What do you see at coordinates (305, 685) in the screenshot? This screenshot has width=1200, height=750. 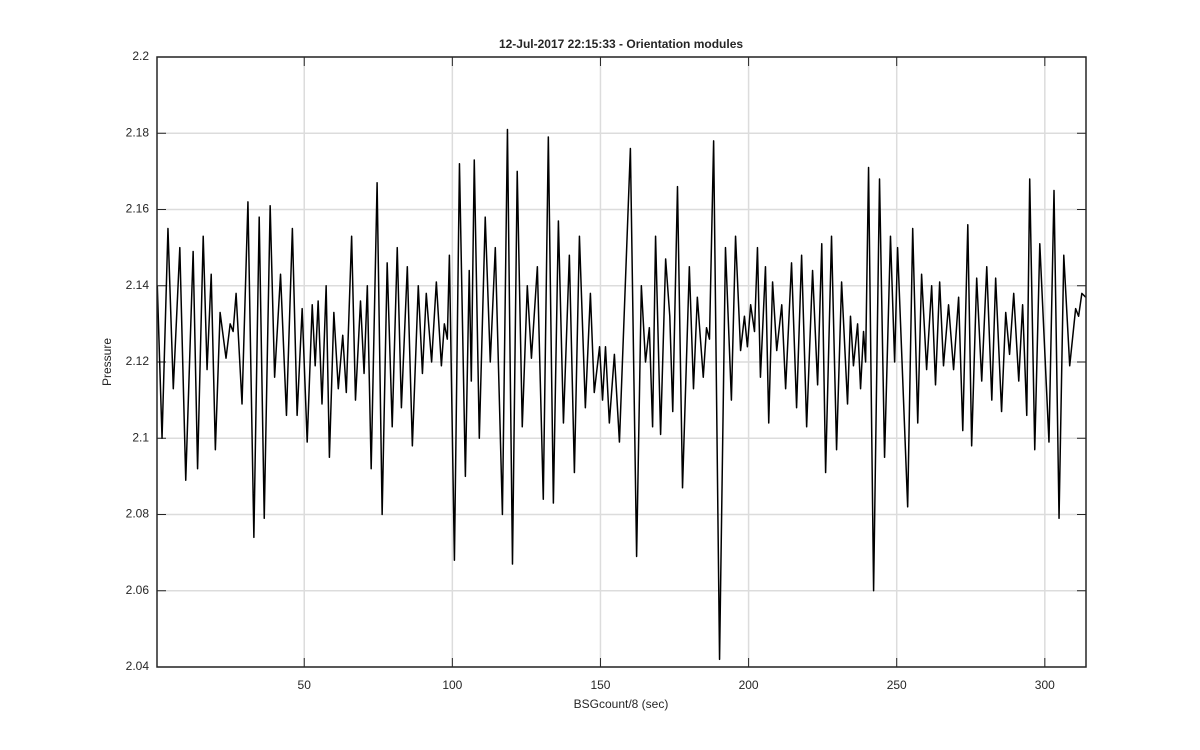 I see `x-tick-label: 50` at bounding box center [305, 685].